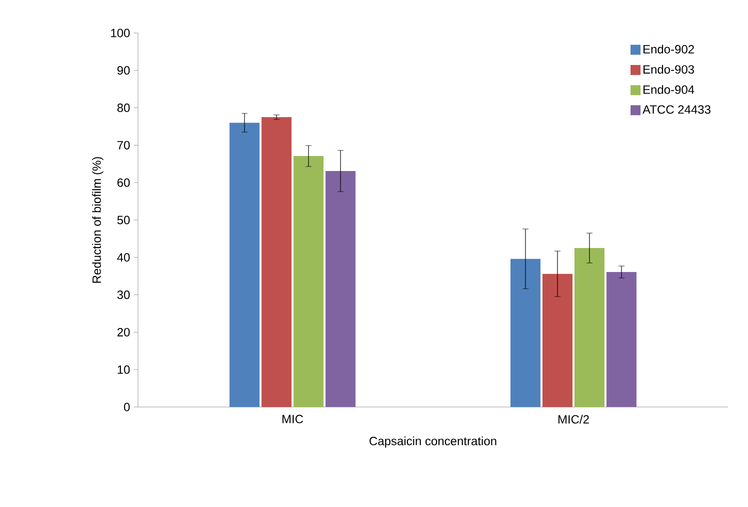 This screenshot has width=748, height=507. What do you see at coordinates (123, 182) in the screenshot?
I see `y-tick-label: 60` at bounding box center [123, 182].